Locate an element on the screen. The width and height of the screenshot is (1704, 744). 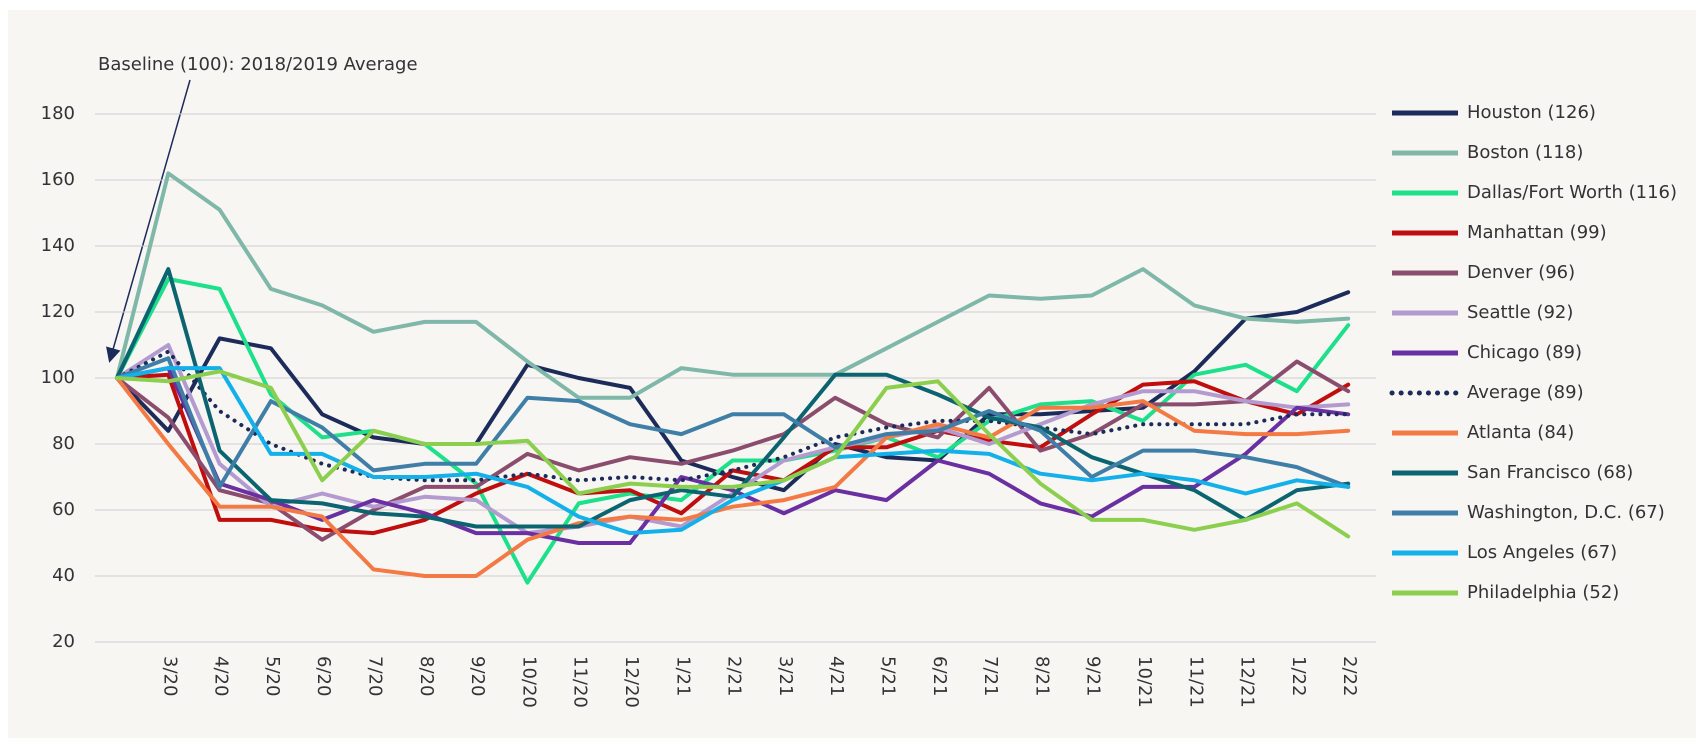
x-tick-label: 8/20 is located at coordinates (426, 676).